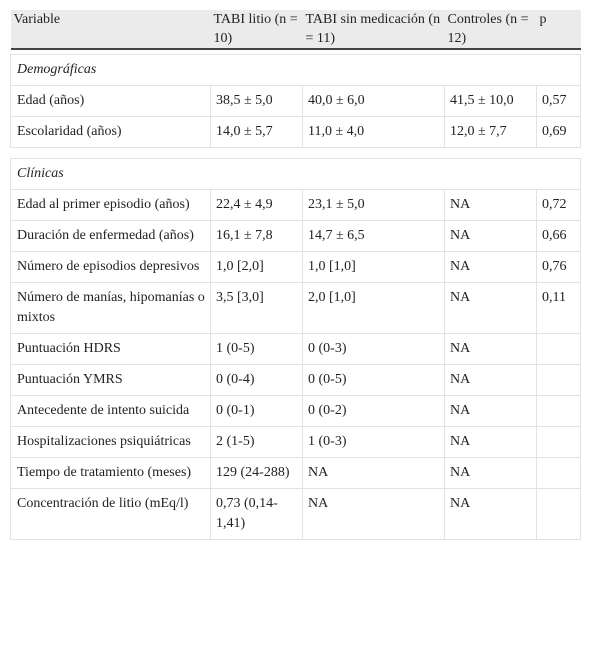  What do you see at coordinates (110, 132) in the screenshot?
I see `row-label: Escolaridad (años)` at bounding box center [110, 132].